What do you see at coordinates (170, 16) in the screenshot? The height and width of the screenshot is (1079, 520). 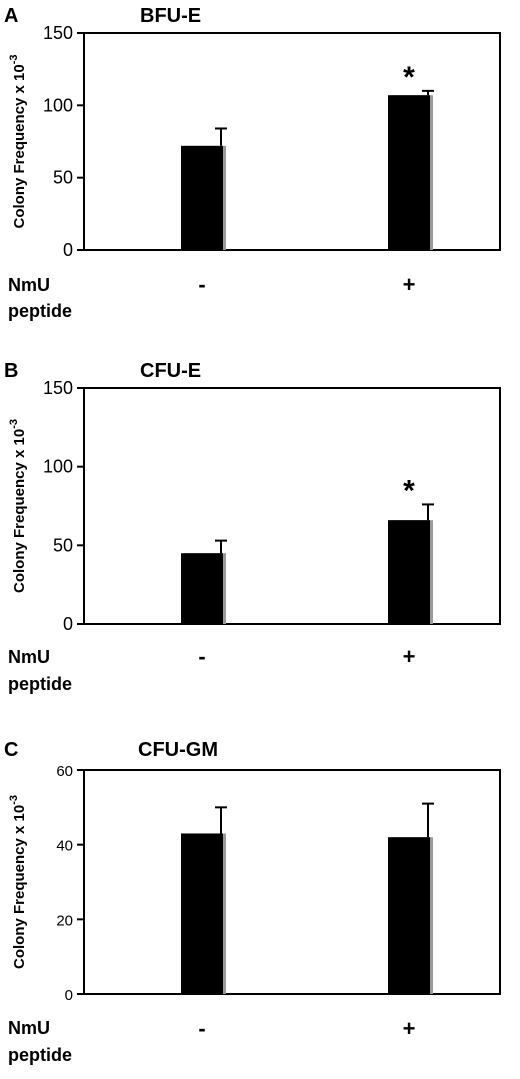 I see `chart-title: BFU-E` at bounding box center [170, 16].